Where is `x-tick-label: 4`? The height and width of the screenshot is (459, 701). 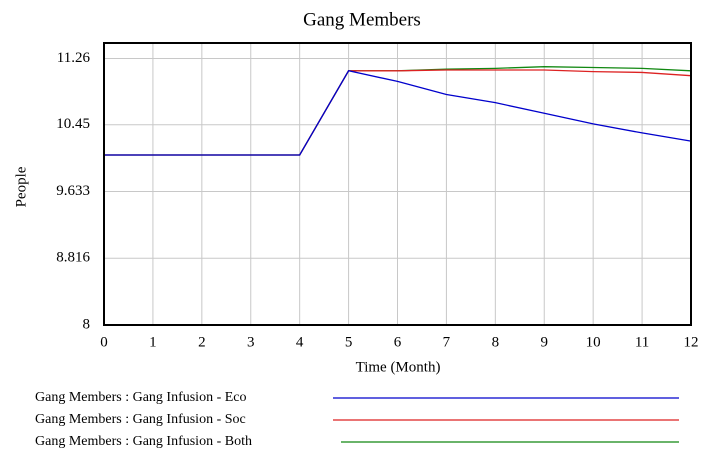
x-tick-label: 4 is located at coordinates (300, 342).